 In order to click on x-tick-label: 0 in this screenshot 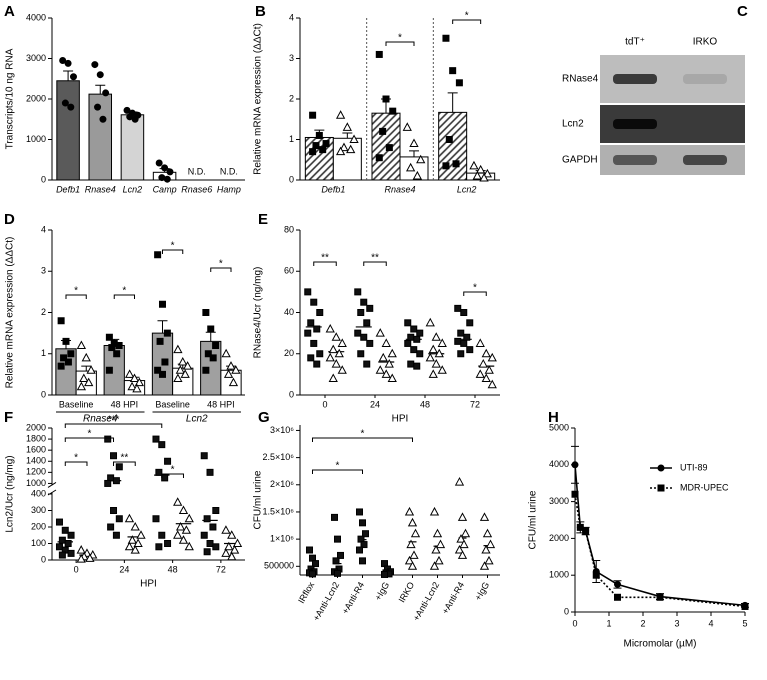, I will do `click(324, 404)`.